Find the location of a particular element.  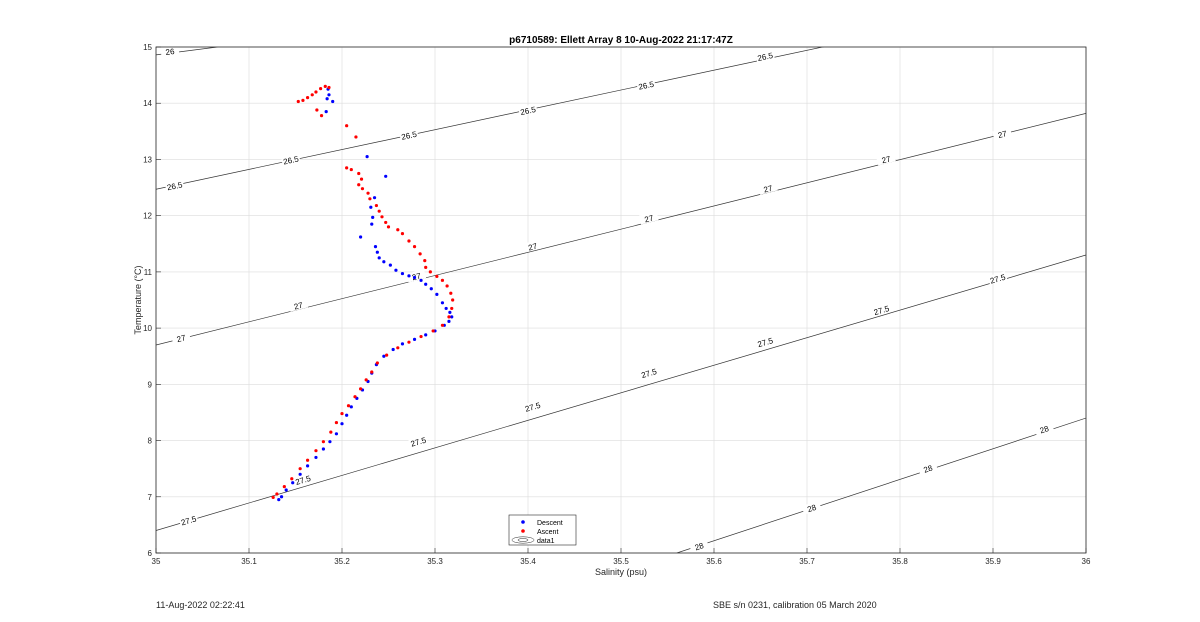

x-tick-label: 35.6 is located at coordinates (714, 561).